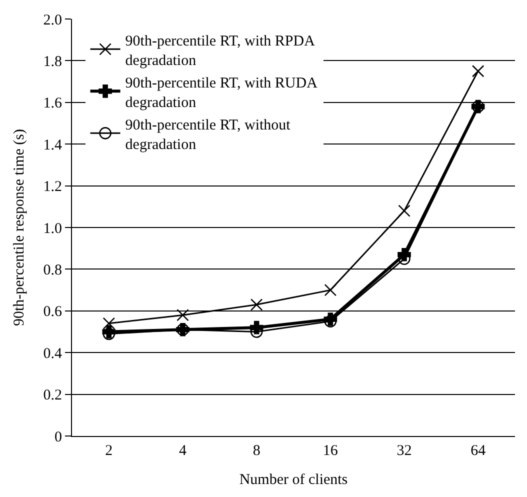 This screenshot has height=497, width=527. What do you see at coordinates (293, 480) in the screenshot?
I see `x-axis-title: Number of clients` at bounding box center [293, 480].